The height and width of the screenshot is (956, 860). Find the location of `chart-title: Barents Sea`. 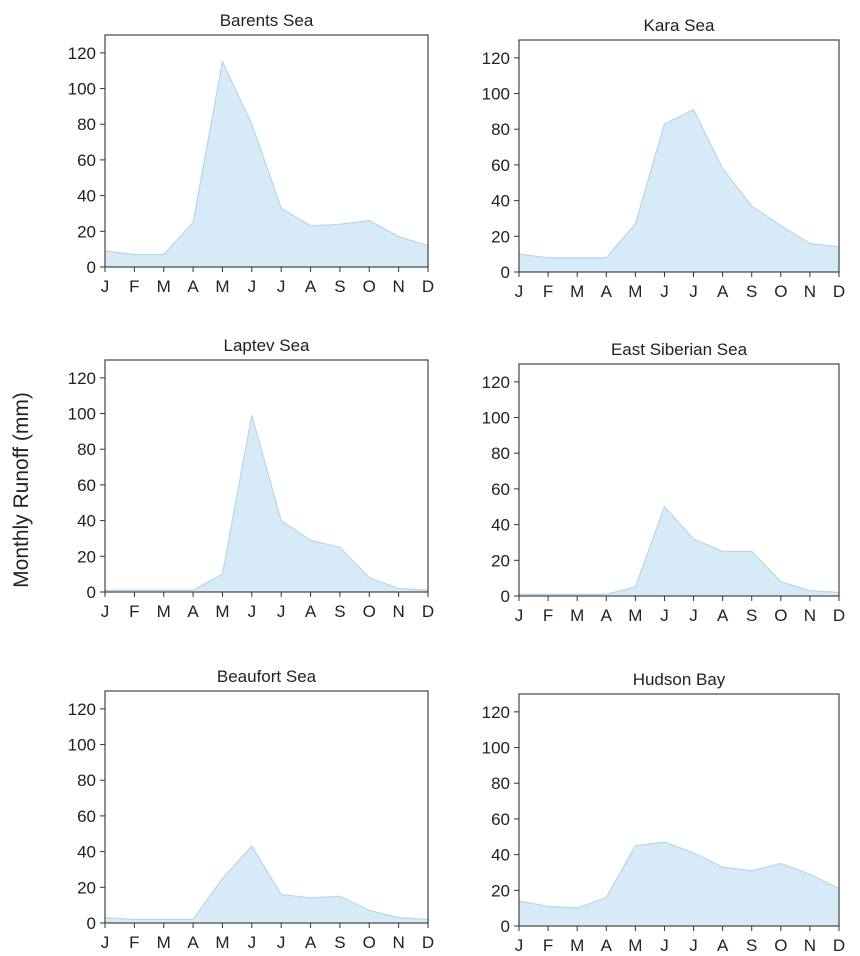

chart-title: Barents Sea is located at coordinates (267, 20).